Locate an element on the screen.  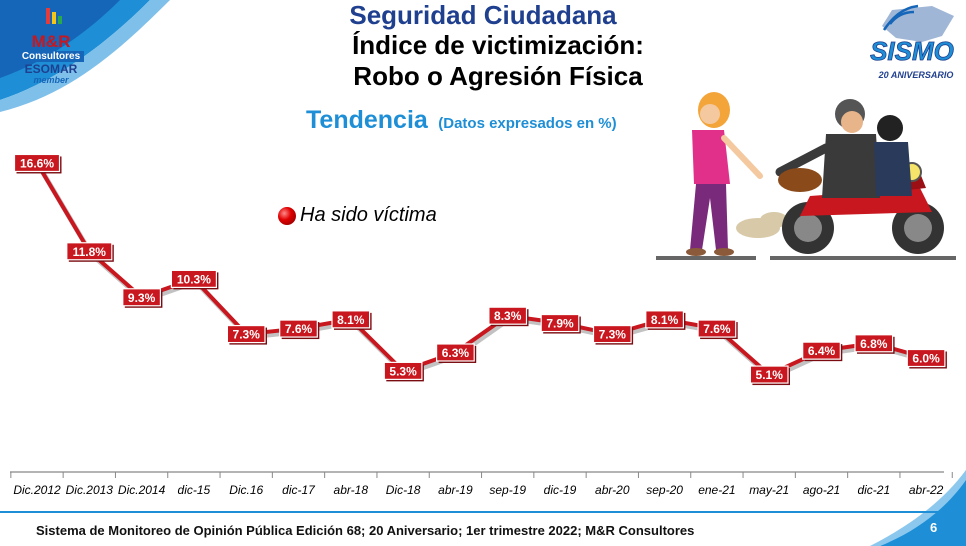
x-tick-label: Dic.16 is located at coordinates (246, 490).